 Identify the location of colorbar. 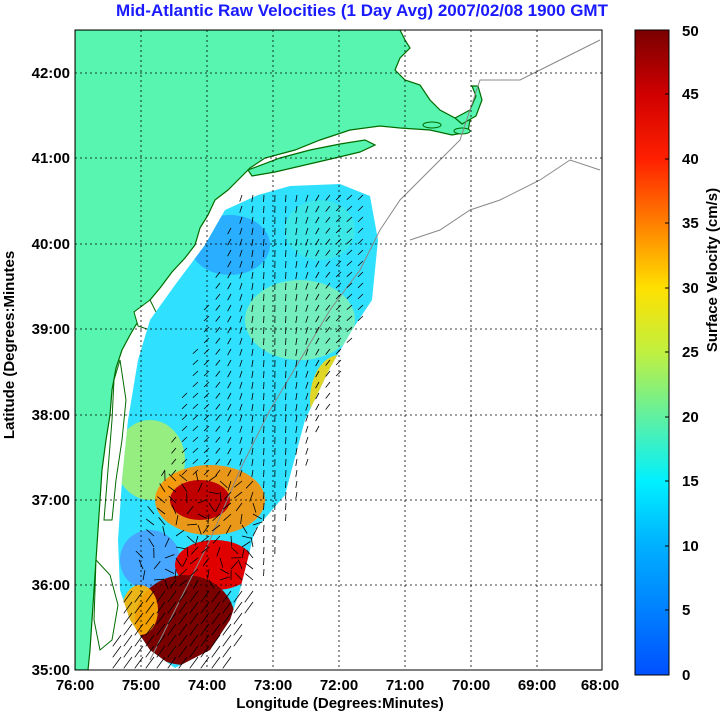
(652, 352).